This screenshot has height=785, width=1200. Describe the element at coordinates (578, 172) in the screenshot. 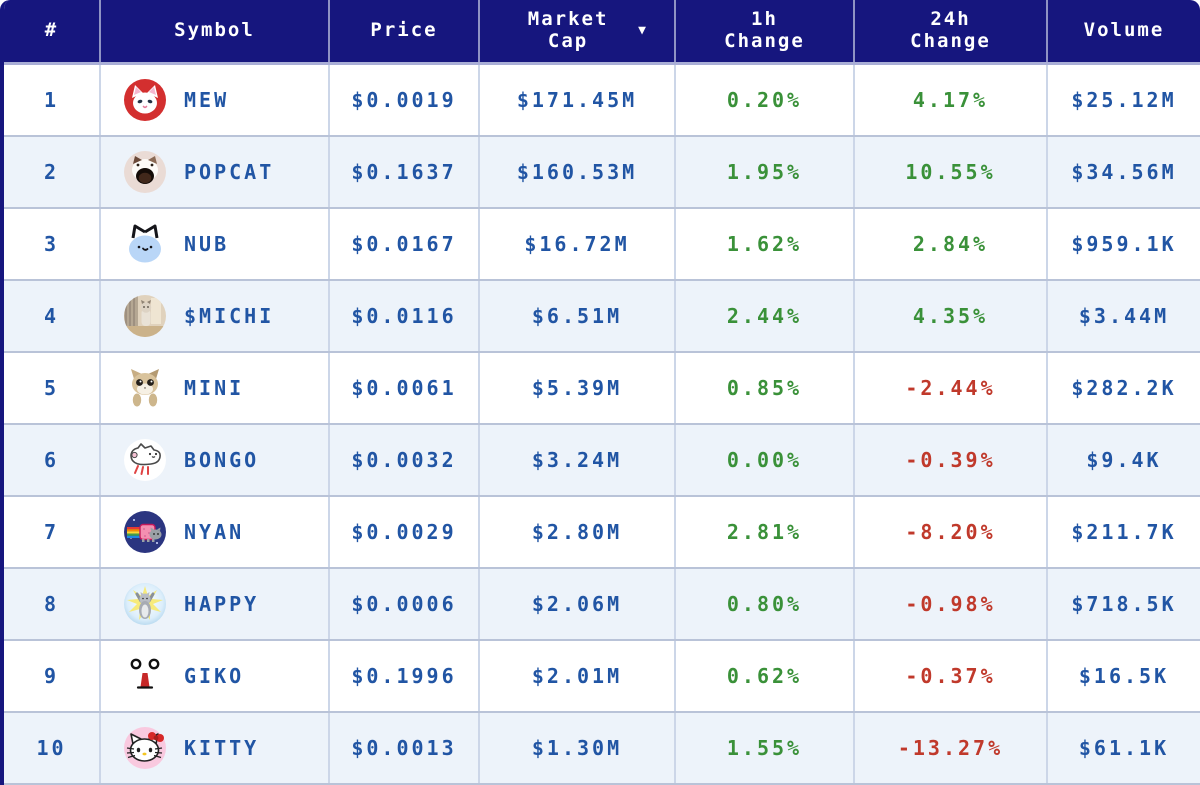

I see `market-cap-cell: $160.53M` at that location.